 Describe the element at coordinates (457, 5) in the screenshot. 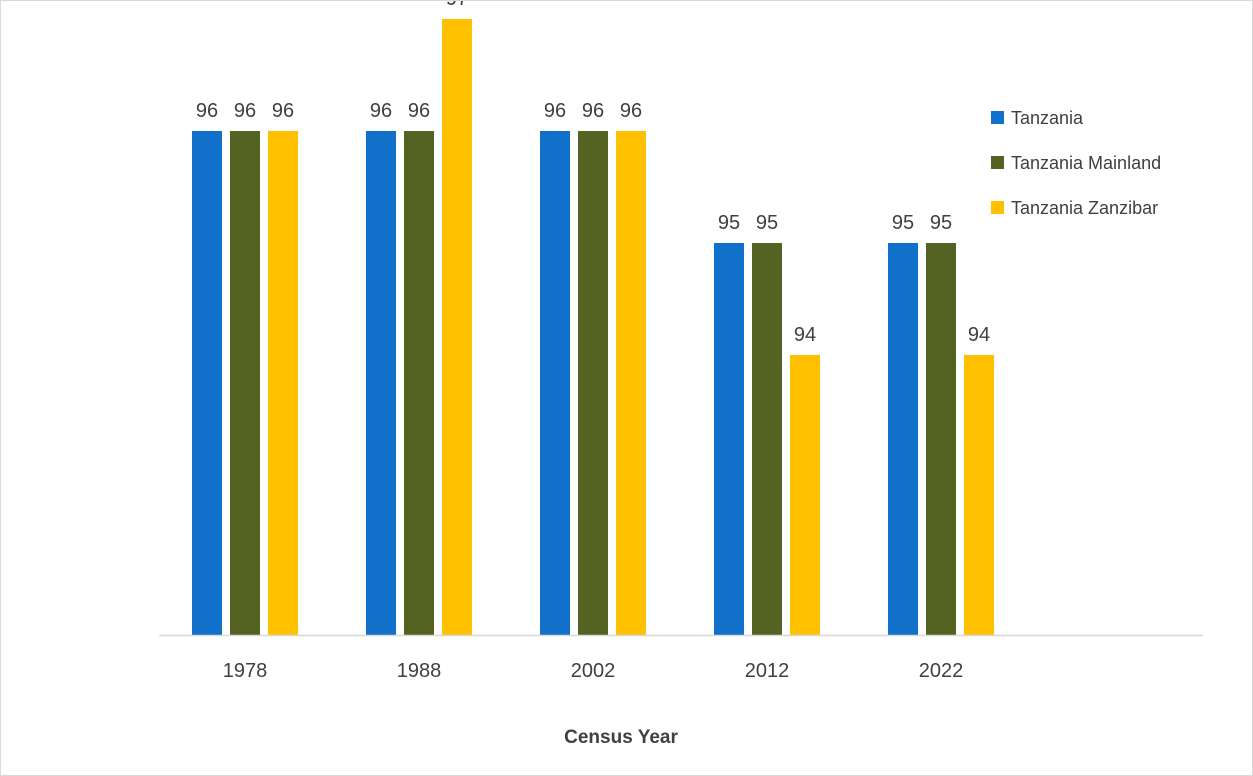

I see `data-label-1988-tanzania-zanzibar: 97` at that location.